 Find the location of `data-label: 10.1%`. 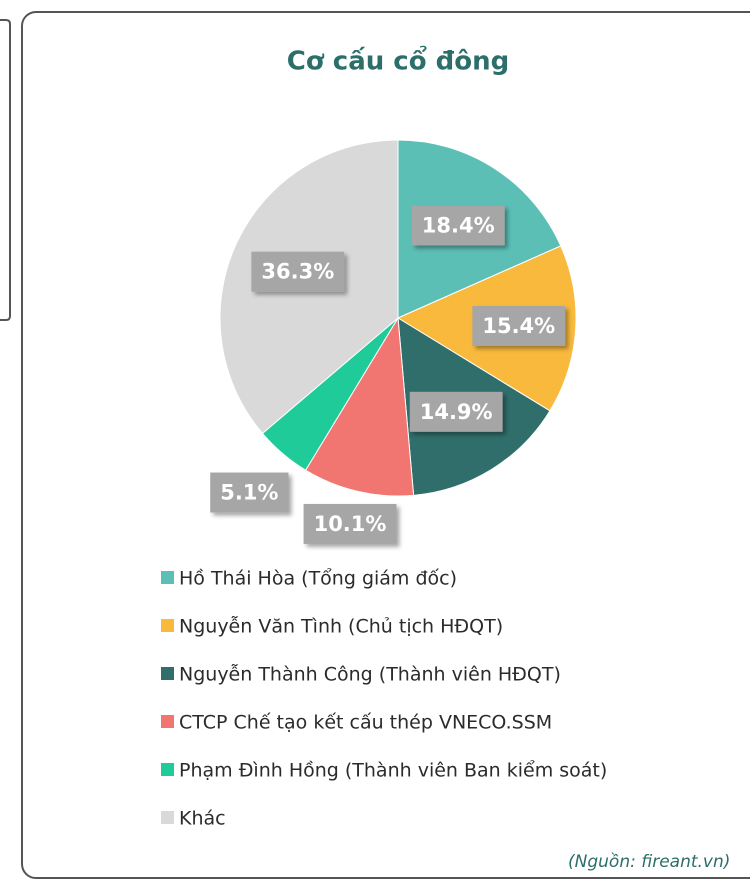

data-label: 10.1% is located at coordinates (350, 523).